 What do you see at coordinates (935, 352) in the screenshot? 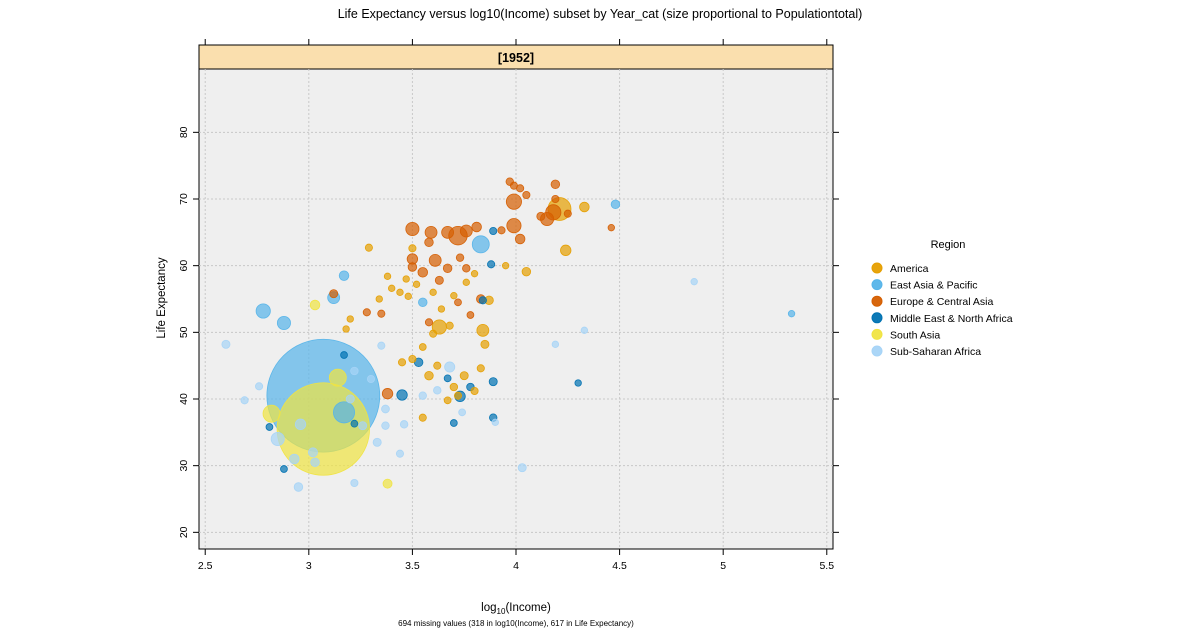
I see `legend-label-ssa: Sub-Saharan Africa` at bounding box center [935, 352].